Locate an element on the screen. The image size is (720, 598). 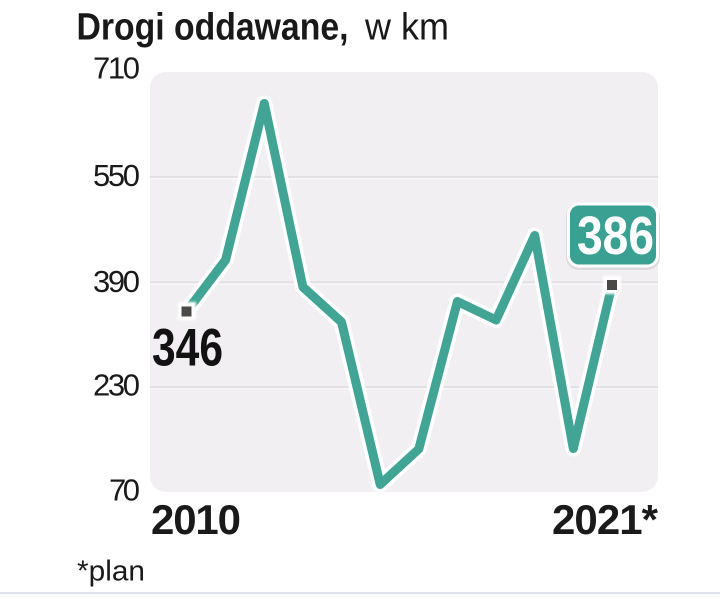
svg-text: *plan is located at coordinates (111, 572).